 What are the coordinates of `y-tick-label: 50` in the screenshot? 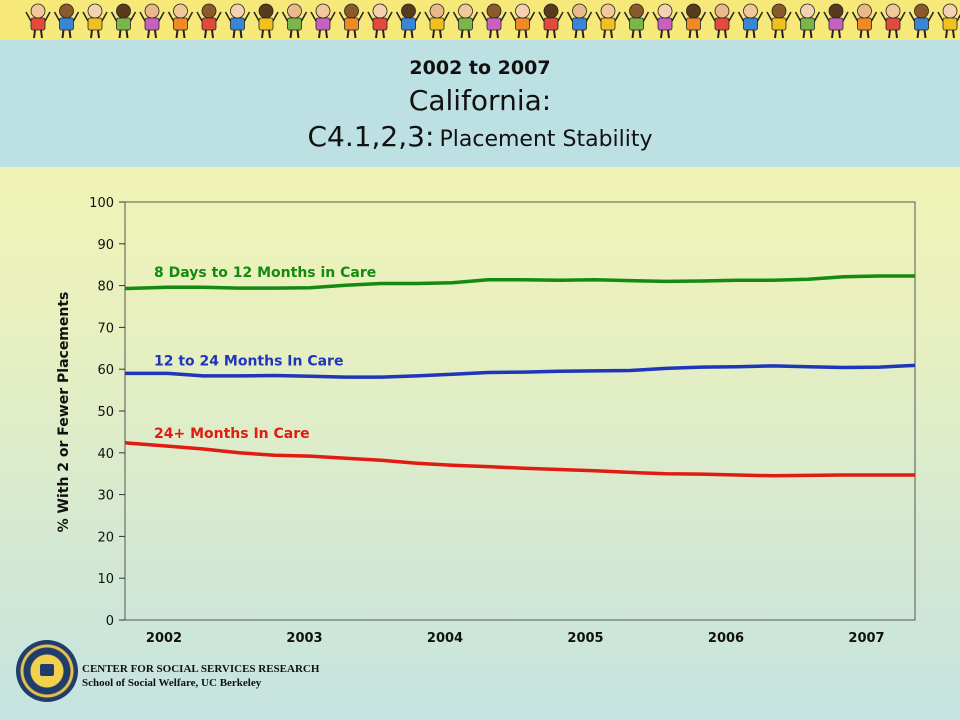 It's located at (105, 412).